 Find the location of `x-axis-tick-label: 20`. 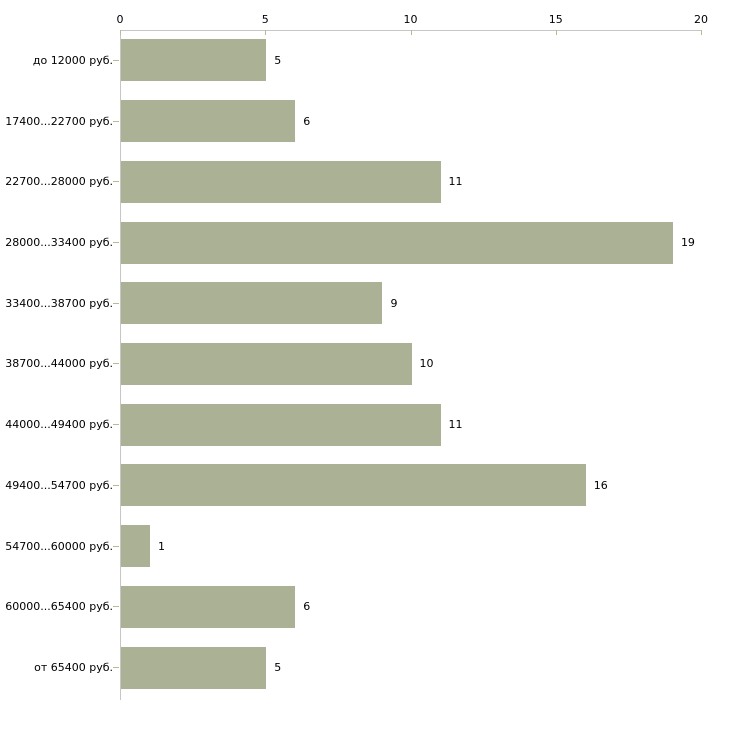

x-axis-tick-label: 20 is located at coordinates (701, 19).